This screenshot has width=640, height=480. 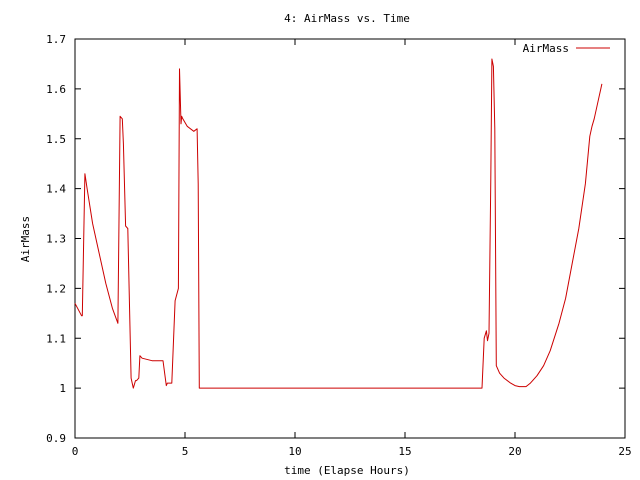 What do you see at coordinates (62, 388) in the screenshot?
I see `y-tick-label: 1` at bounding box center [62, 388].